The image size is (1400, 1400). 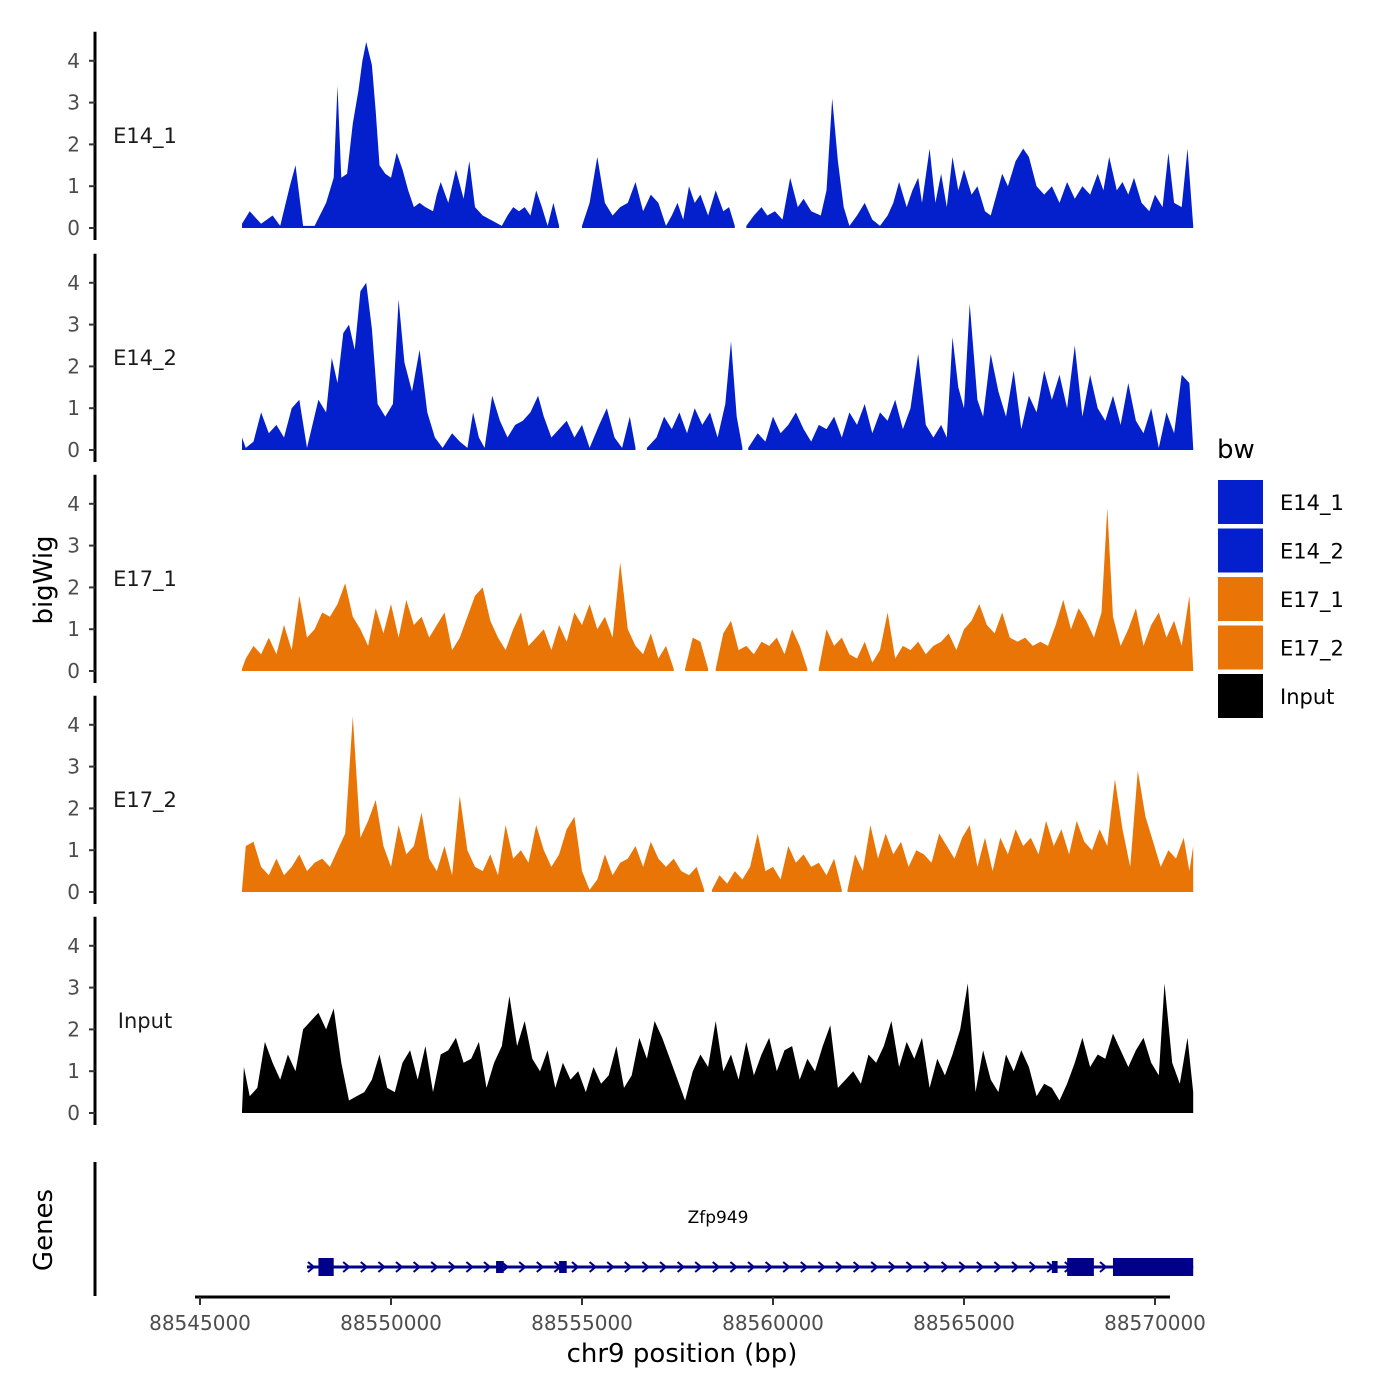 I want to click on x-axis-title: chr9 position (bp), so click(x=682, y=1354).